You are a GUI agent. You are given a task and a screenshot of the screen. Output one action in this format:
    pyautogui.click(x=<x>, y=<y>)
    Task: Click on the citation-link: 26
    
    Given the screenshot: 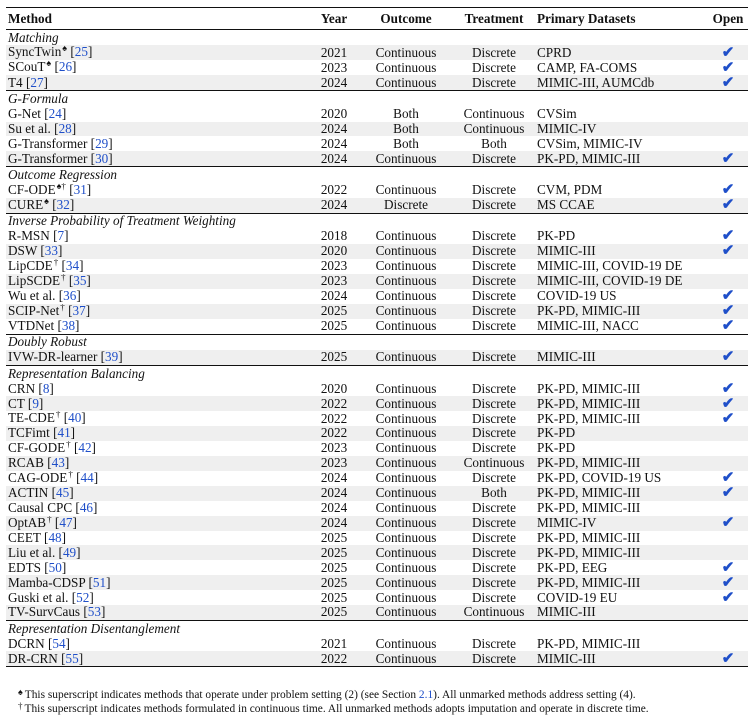 What is the action you would take?
    pyautogui.click(x=65, y=67)
    